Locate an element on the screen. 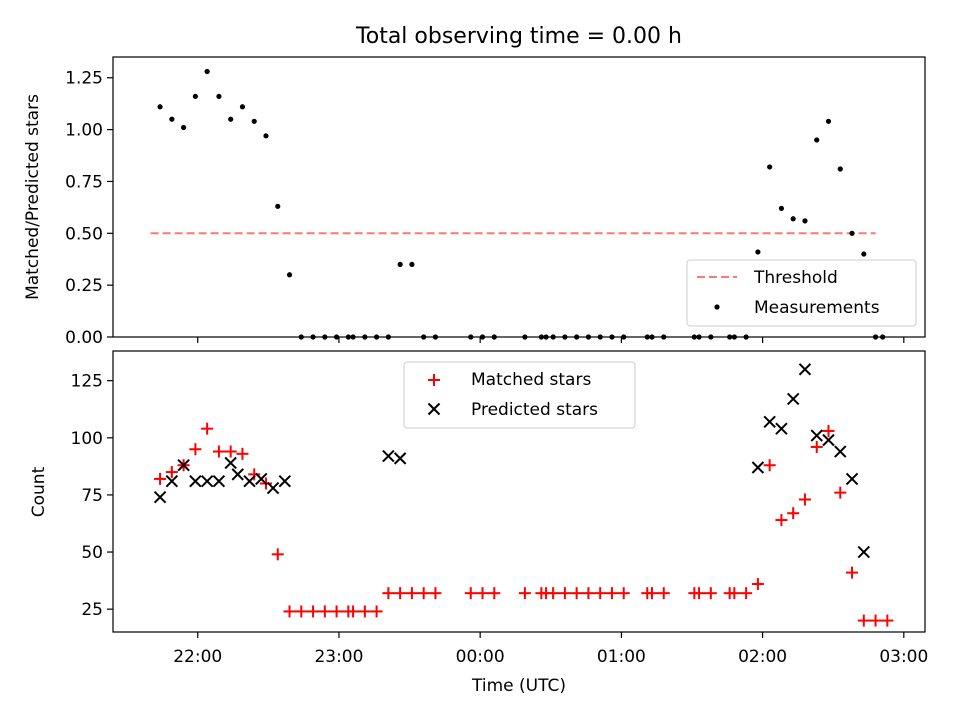 This screenshot has height=720, width=960. top-y-tick-label: 1.25 is located at coordinates (84, 79).